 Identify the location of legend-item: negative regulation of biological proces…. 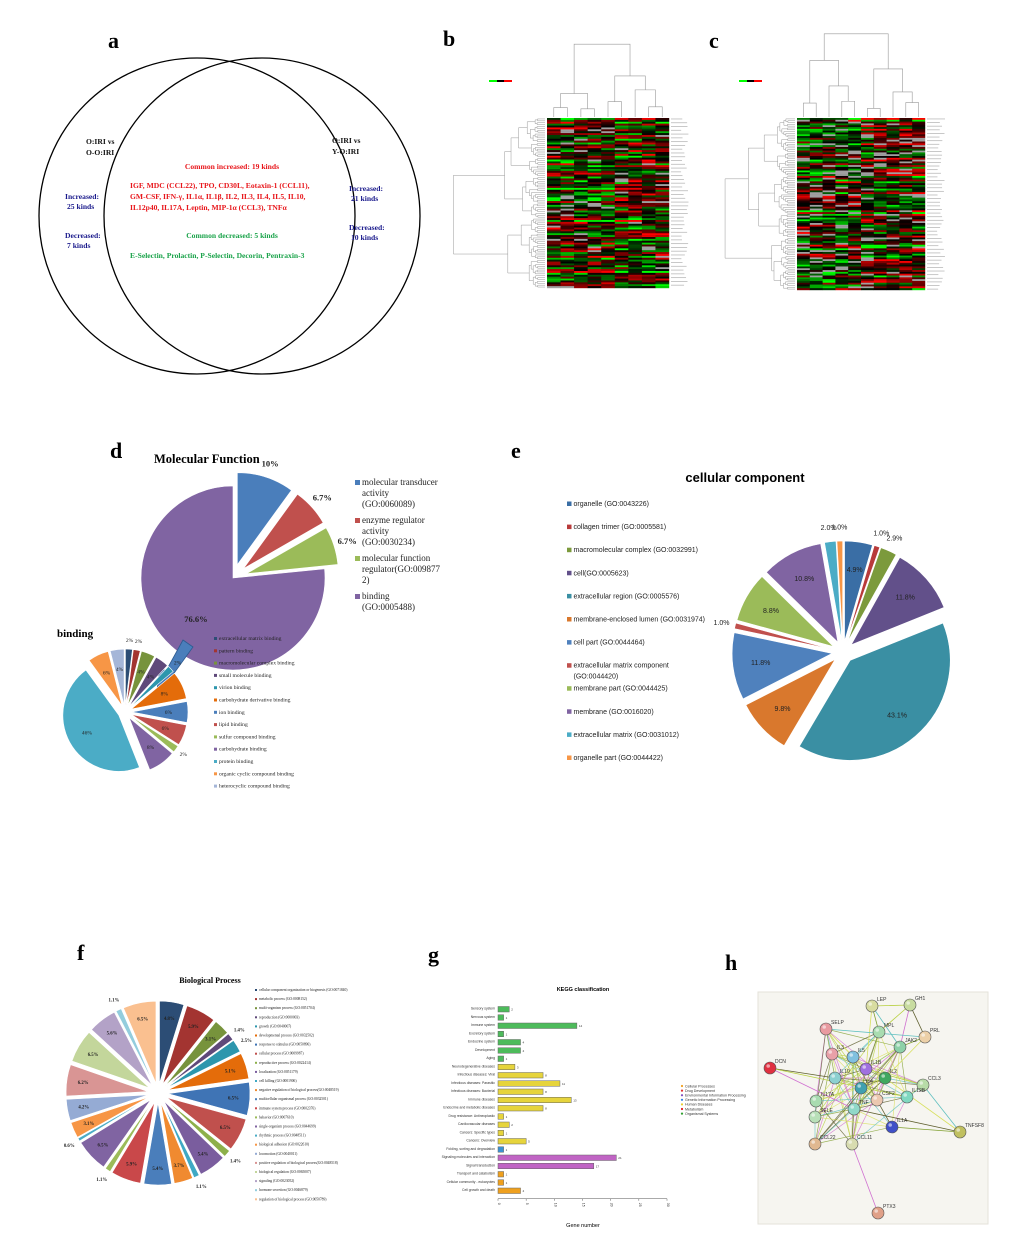
(297, 1090).